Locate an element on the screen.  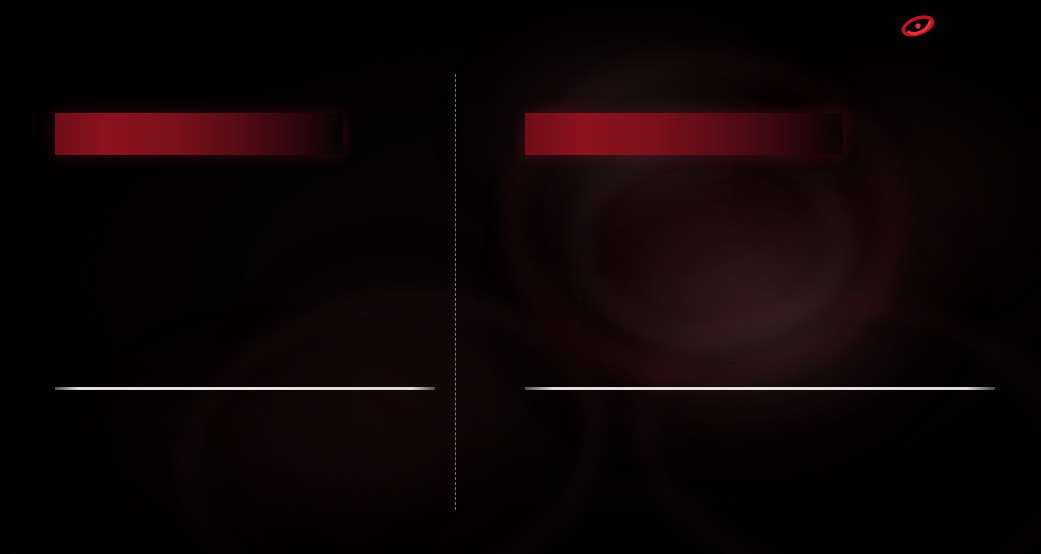
axis-baseline-right is located at coordinates (760, 388).